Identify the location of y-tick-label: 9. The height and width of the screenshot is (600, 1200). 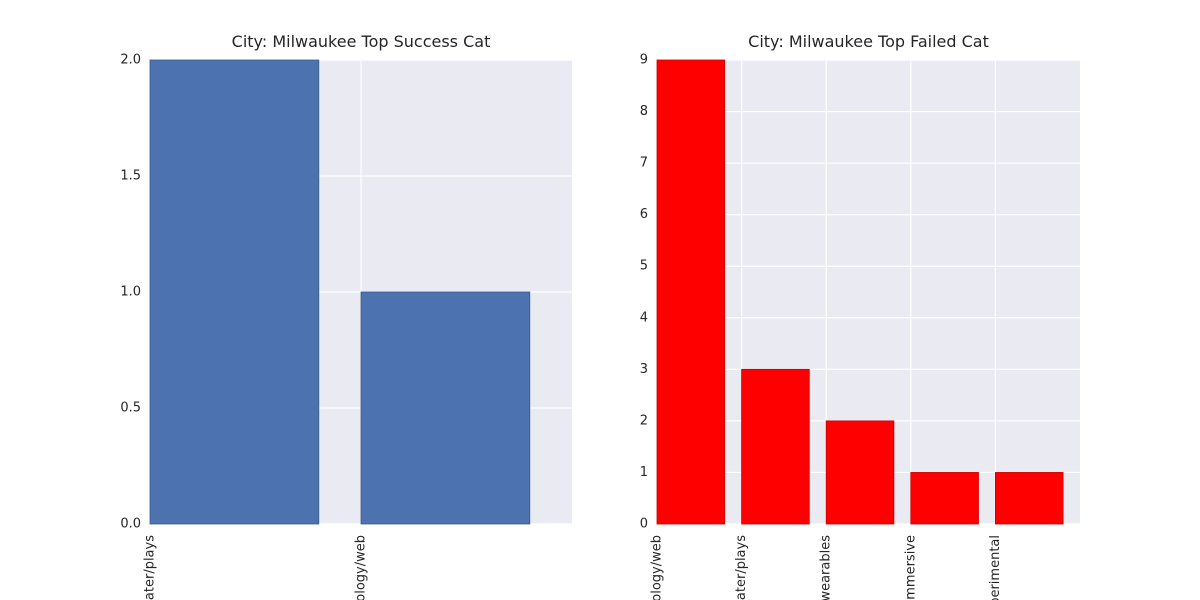
(644, 60).